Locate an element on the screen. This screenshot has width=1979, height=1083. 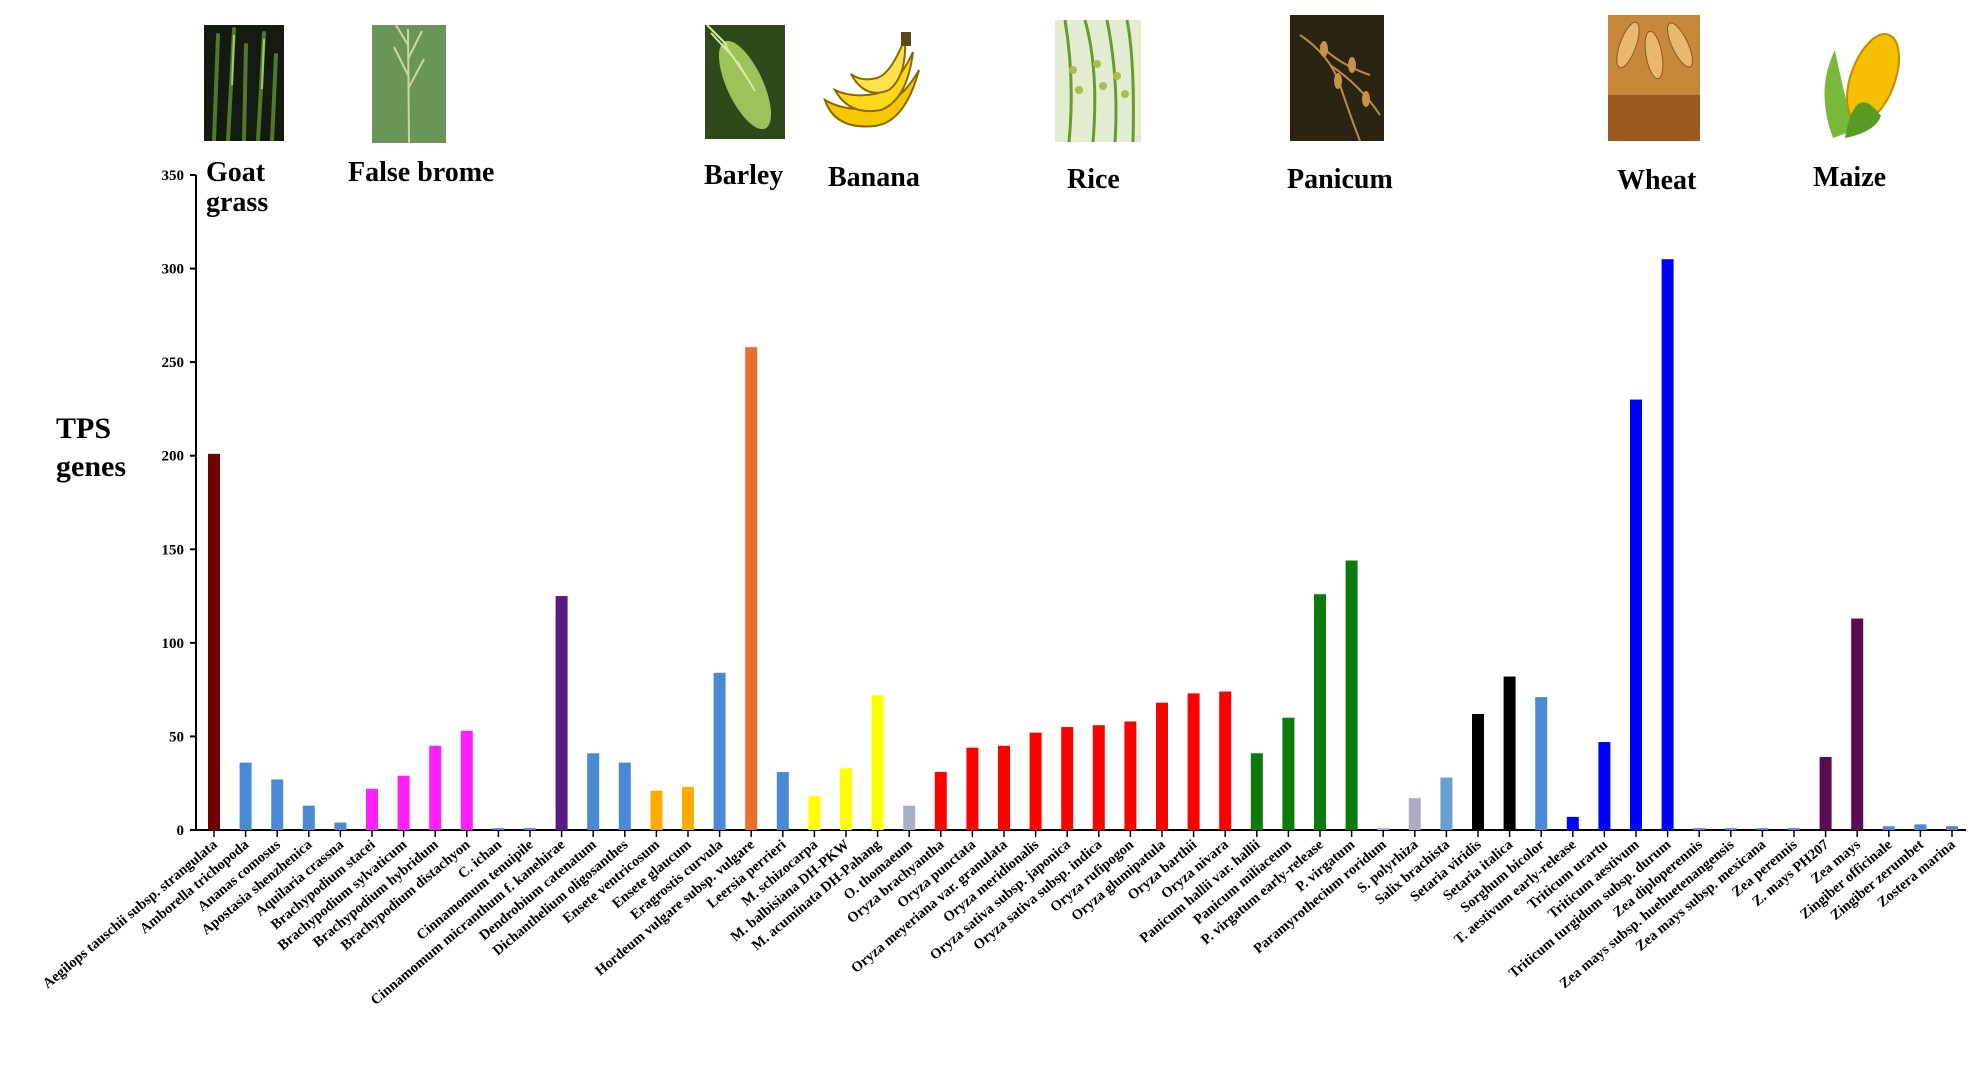
false-brome-photo is located at coordinates (409, 84).